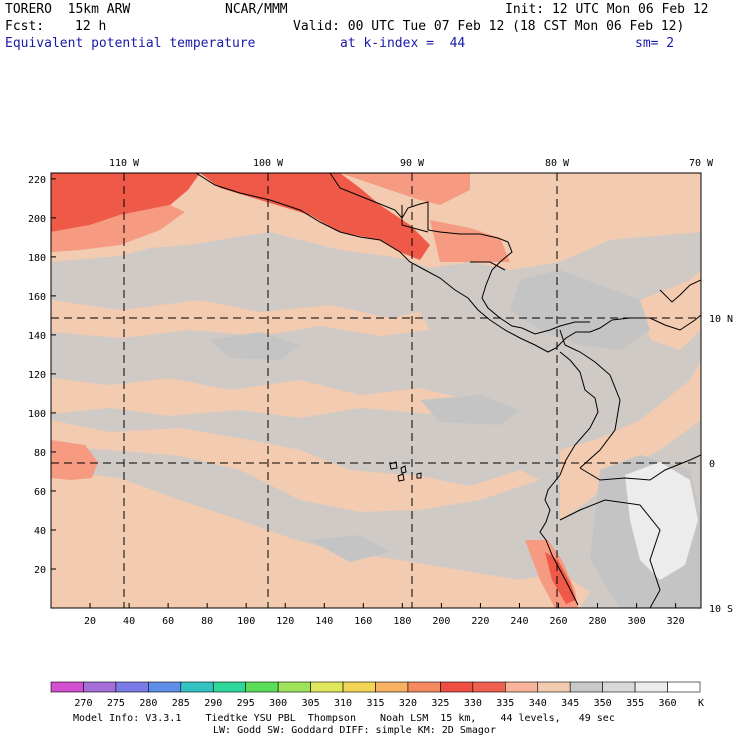  I want to click on init-time: Init: 12 UTC Mon 06 Feb 12, so click(607, 9).